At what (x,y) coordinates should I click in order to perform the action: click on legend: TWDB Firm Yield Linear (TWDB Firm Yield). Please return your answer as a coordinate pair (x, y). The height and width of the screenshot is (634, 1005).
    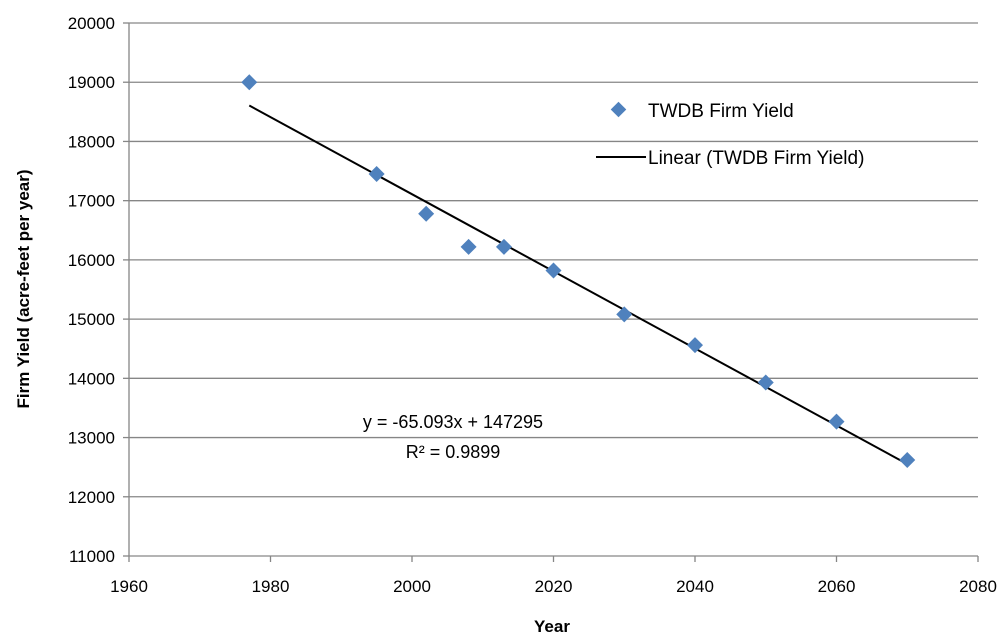
    Looking at the image, I should click on (730, 135).